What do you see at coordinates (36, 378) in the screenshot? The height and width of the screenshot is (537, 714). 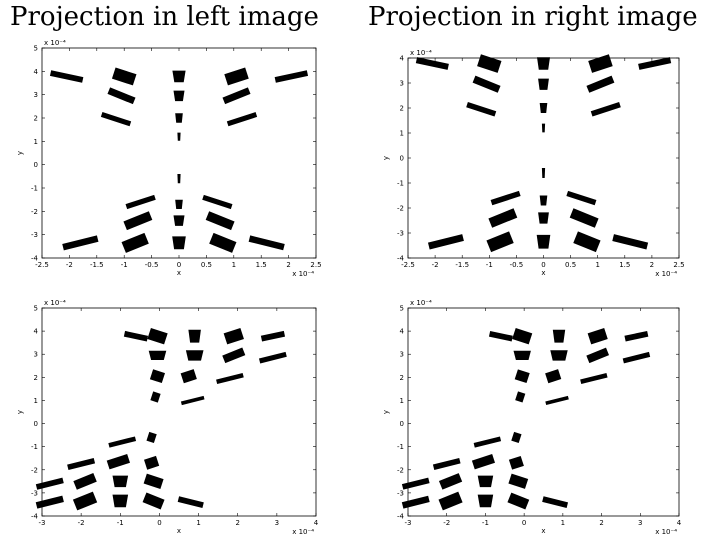 I see `y-tick-label: 2` at bounding box center [36, 378].